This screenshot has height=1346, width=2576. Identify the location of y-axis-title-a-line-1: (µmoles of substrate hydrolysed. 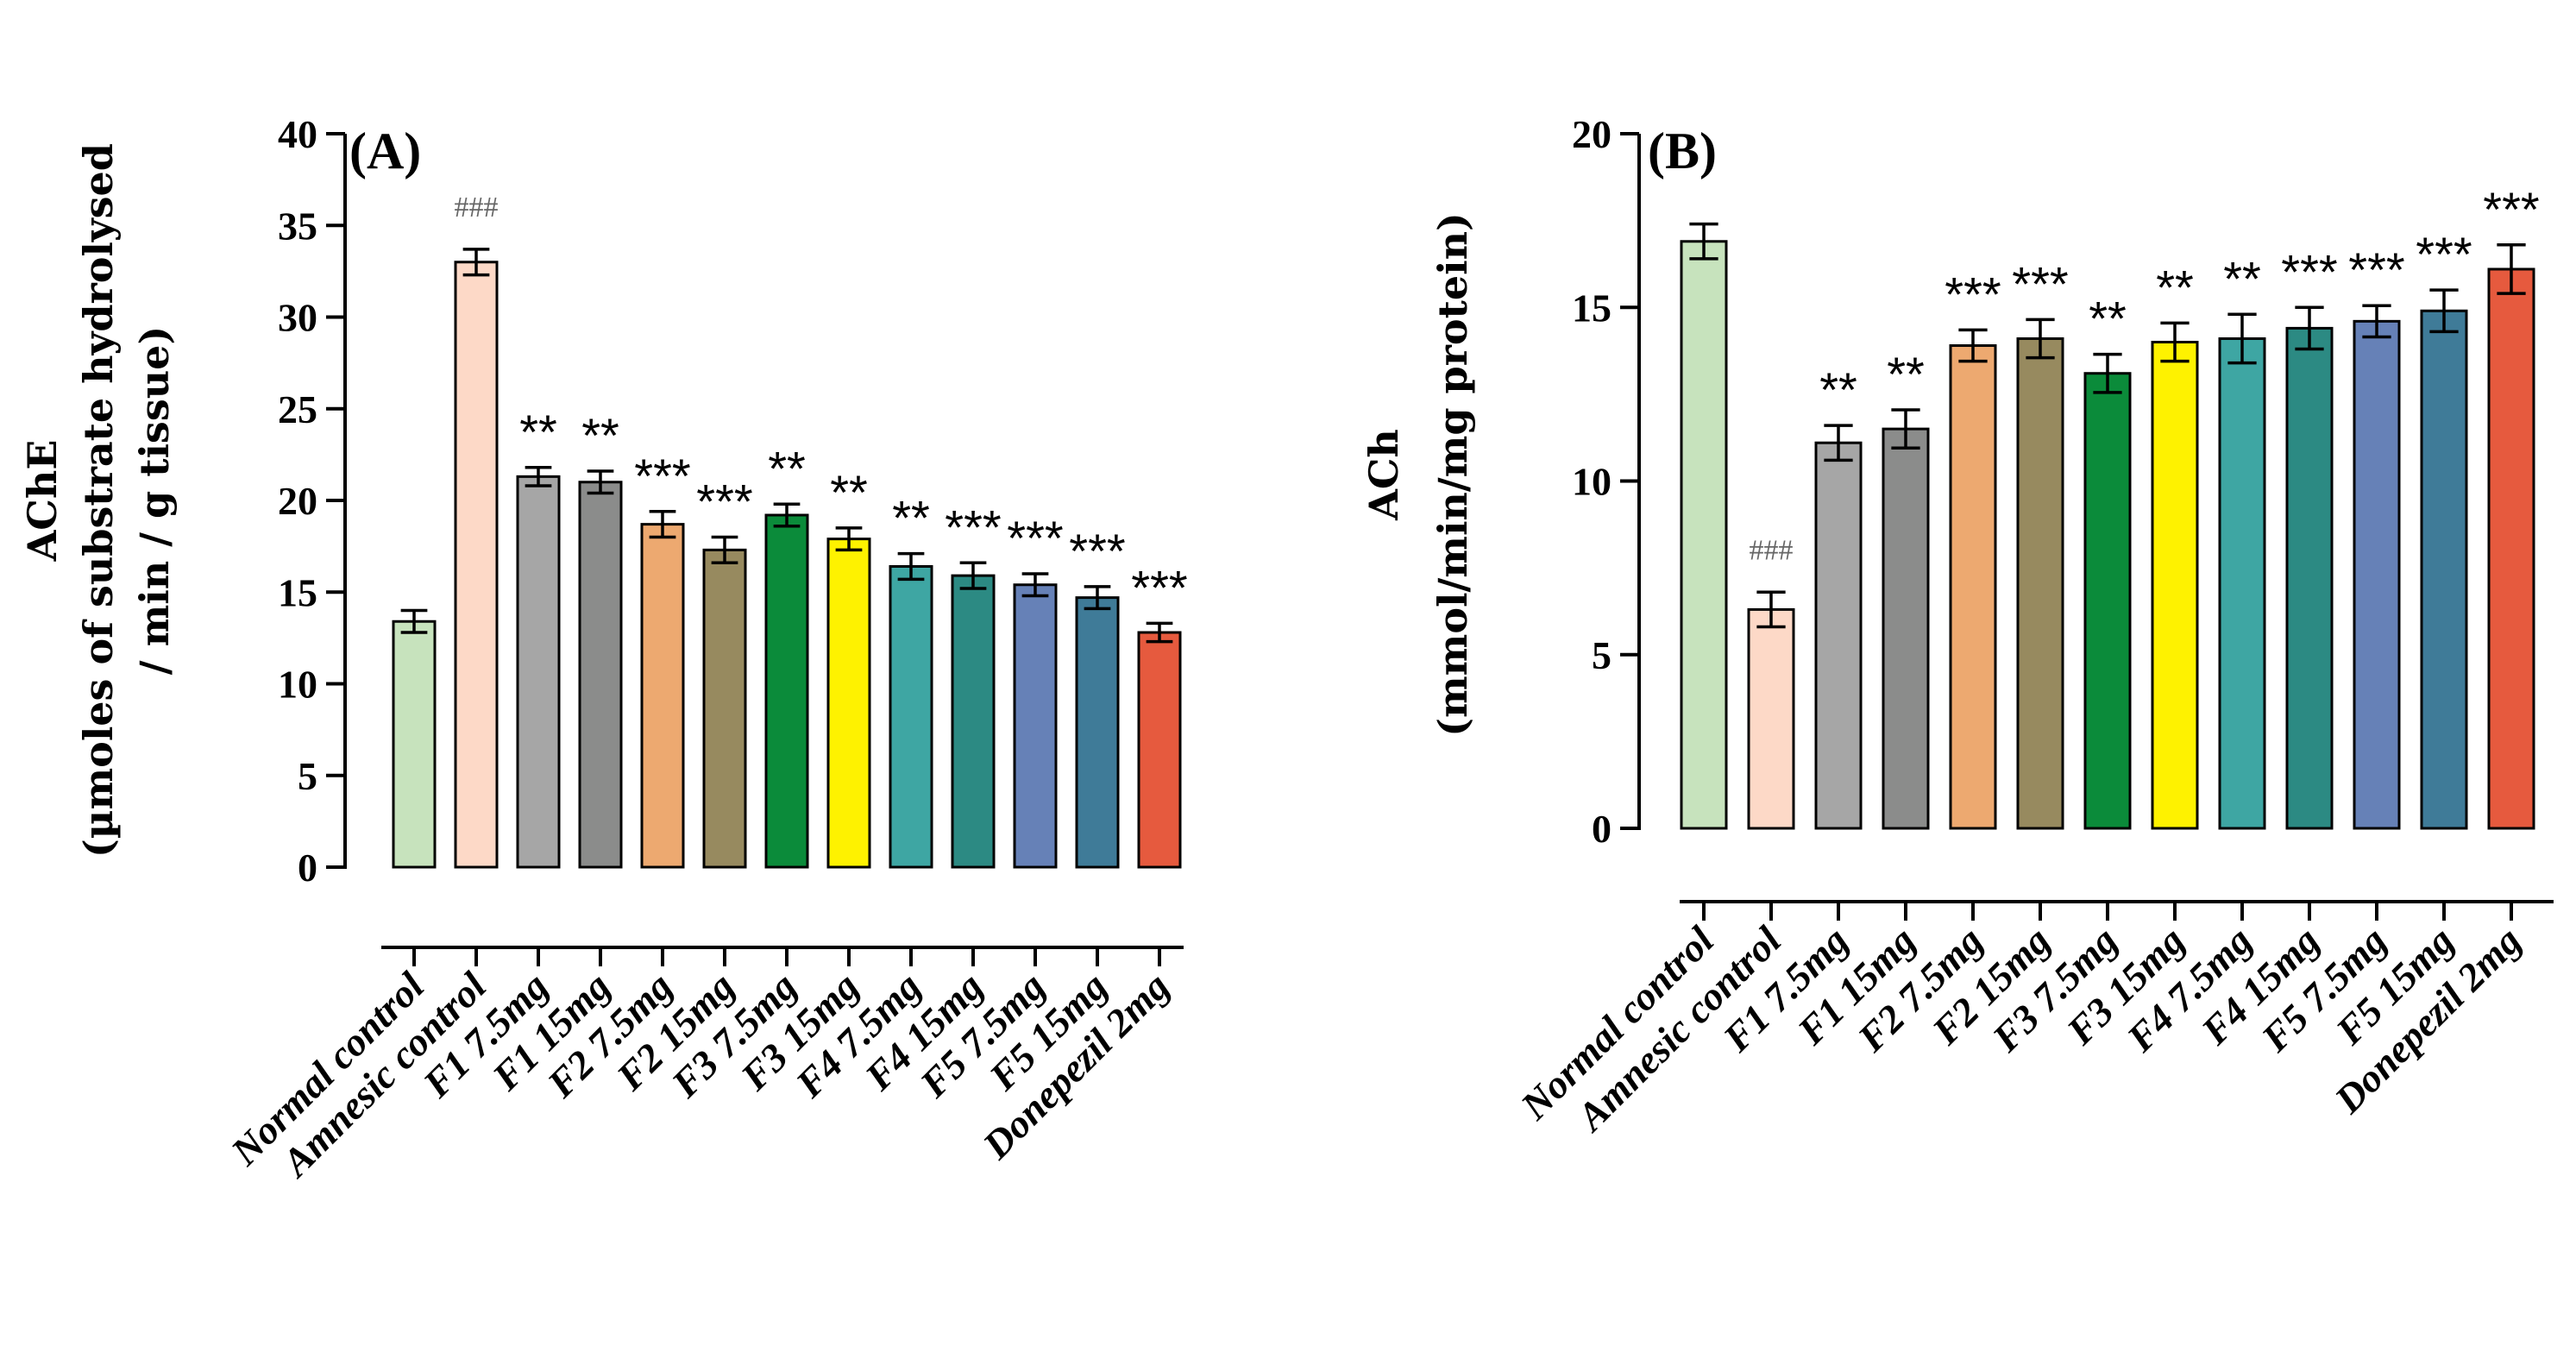
(98, 501).